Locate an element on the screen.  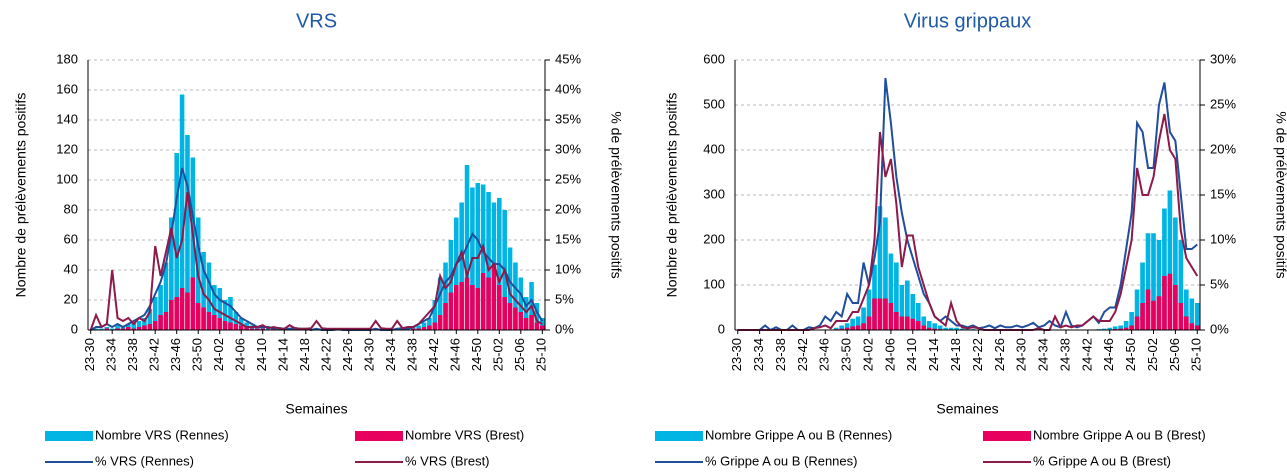
line is located at coordinates (316, 261).